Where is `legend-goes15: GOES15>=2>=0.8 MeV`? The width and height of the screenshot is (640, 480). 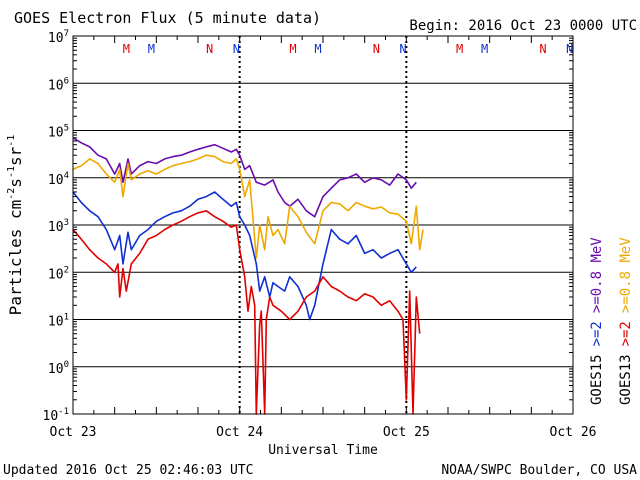 legend-goes15: GOES15>=2>=0.8 MeV is located at coordinates (597, 321).